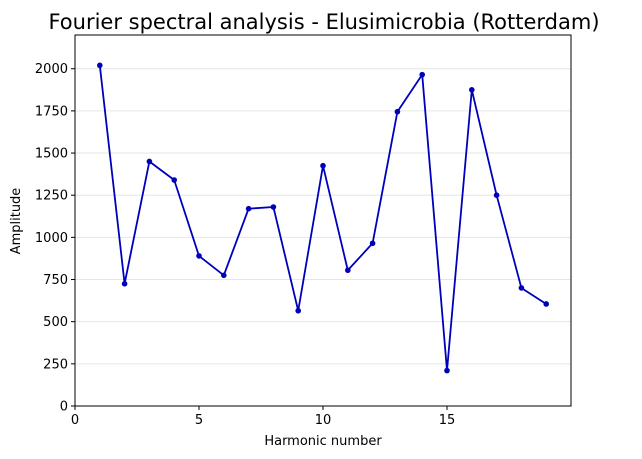 This screenshot has width=642, height=459. Describe the element at coordinates (75, 420) in the screenshot. I see `x-tick-label: 0` at that location.